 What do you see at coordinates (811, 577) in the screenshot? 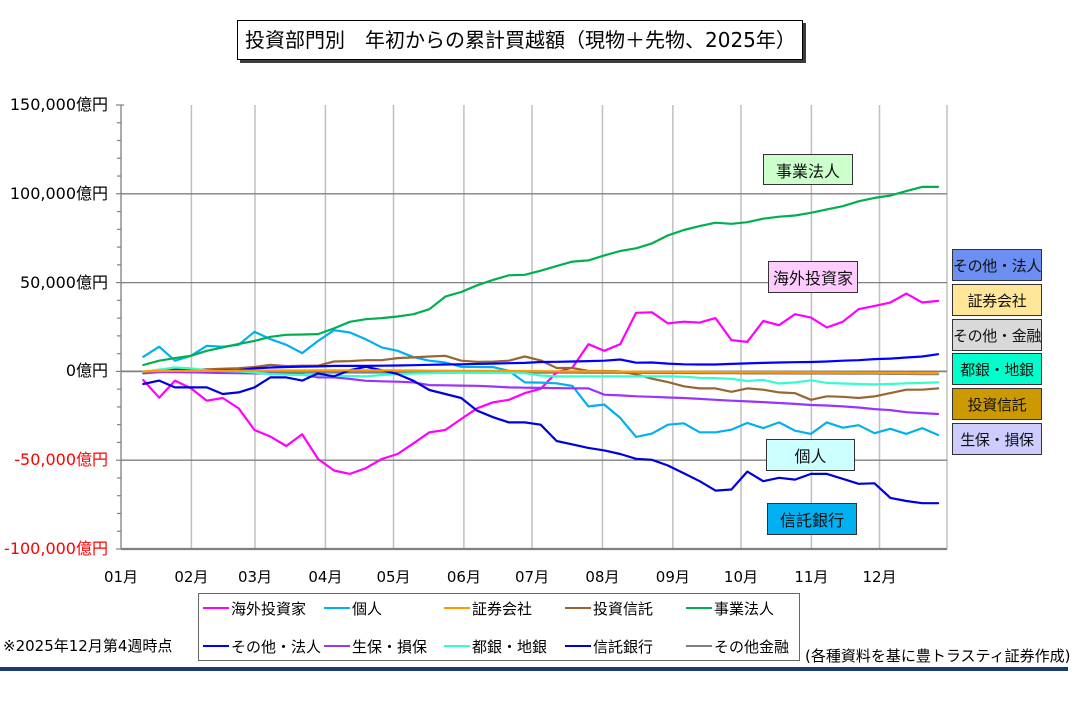
I see `x-tick-label: 11月` at bounding box center [811, 577].